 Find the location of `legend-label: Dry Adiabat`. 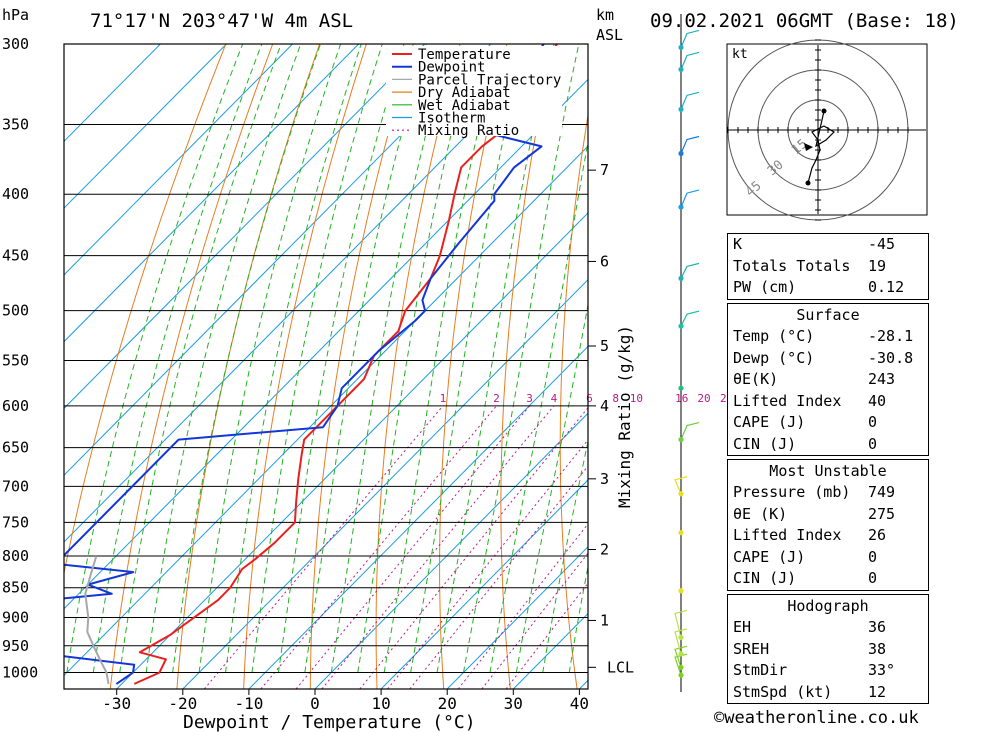

legend-label: Dry Adiabat is located at coordinates (464, 93).